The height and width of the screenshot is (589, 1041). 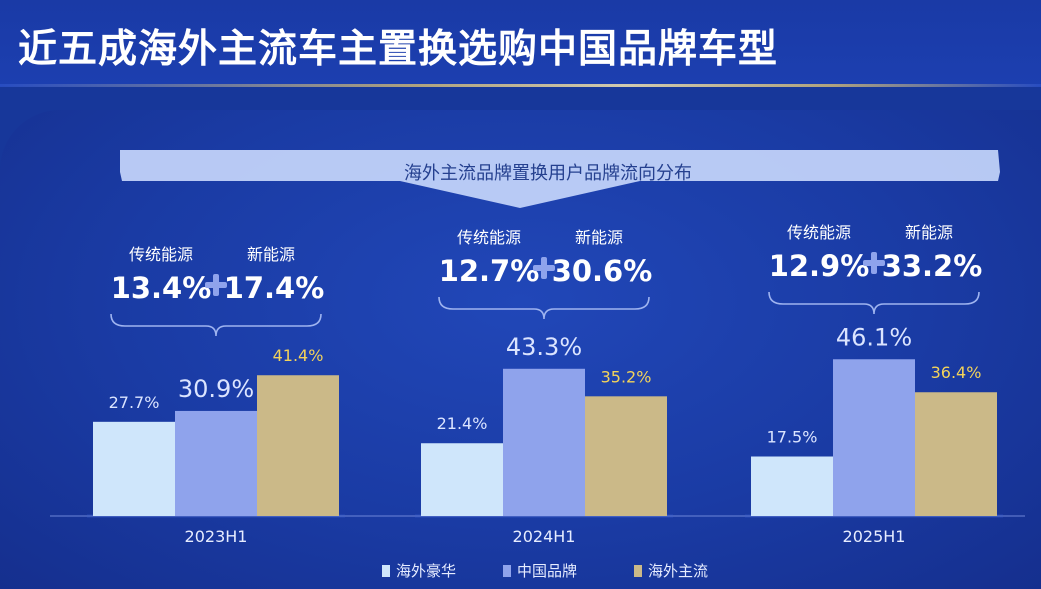 What do you see at coordinates (792, 437) in the screenshot?
I see `data-label: 17.5%` at bounding box center [792, 437].